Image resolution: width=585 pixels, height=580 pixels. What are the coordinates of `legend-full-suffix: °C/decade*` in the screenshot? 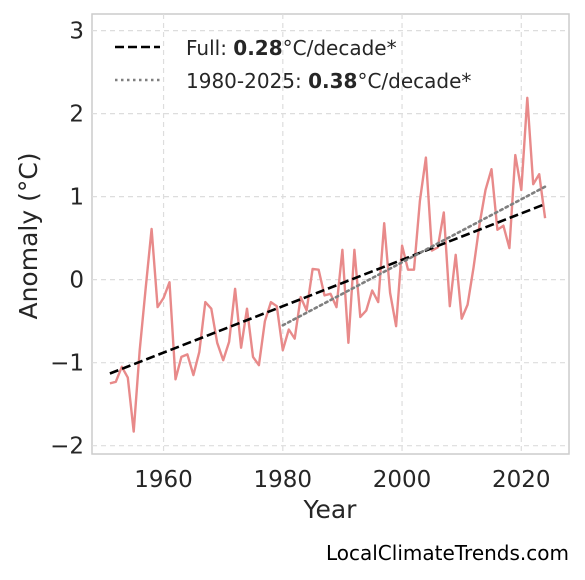 It's located at (340, 48).